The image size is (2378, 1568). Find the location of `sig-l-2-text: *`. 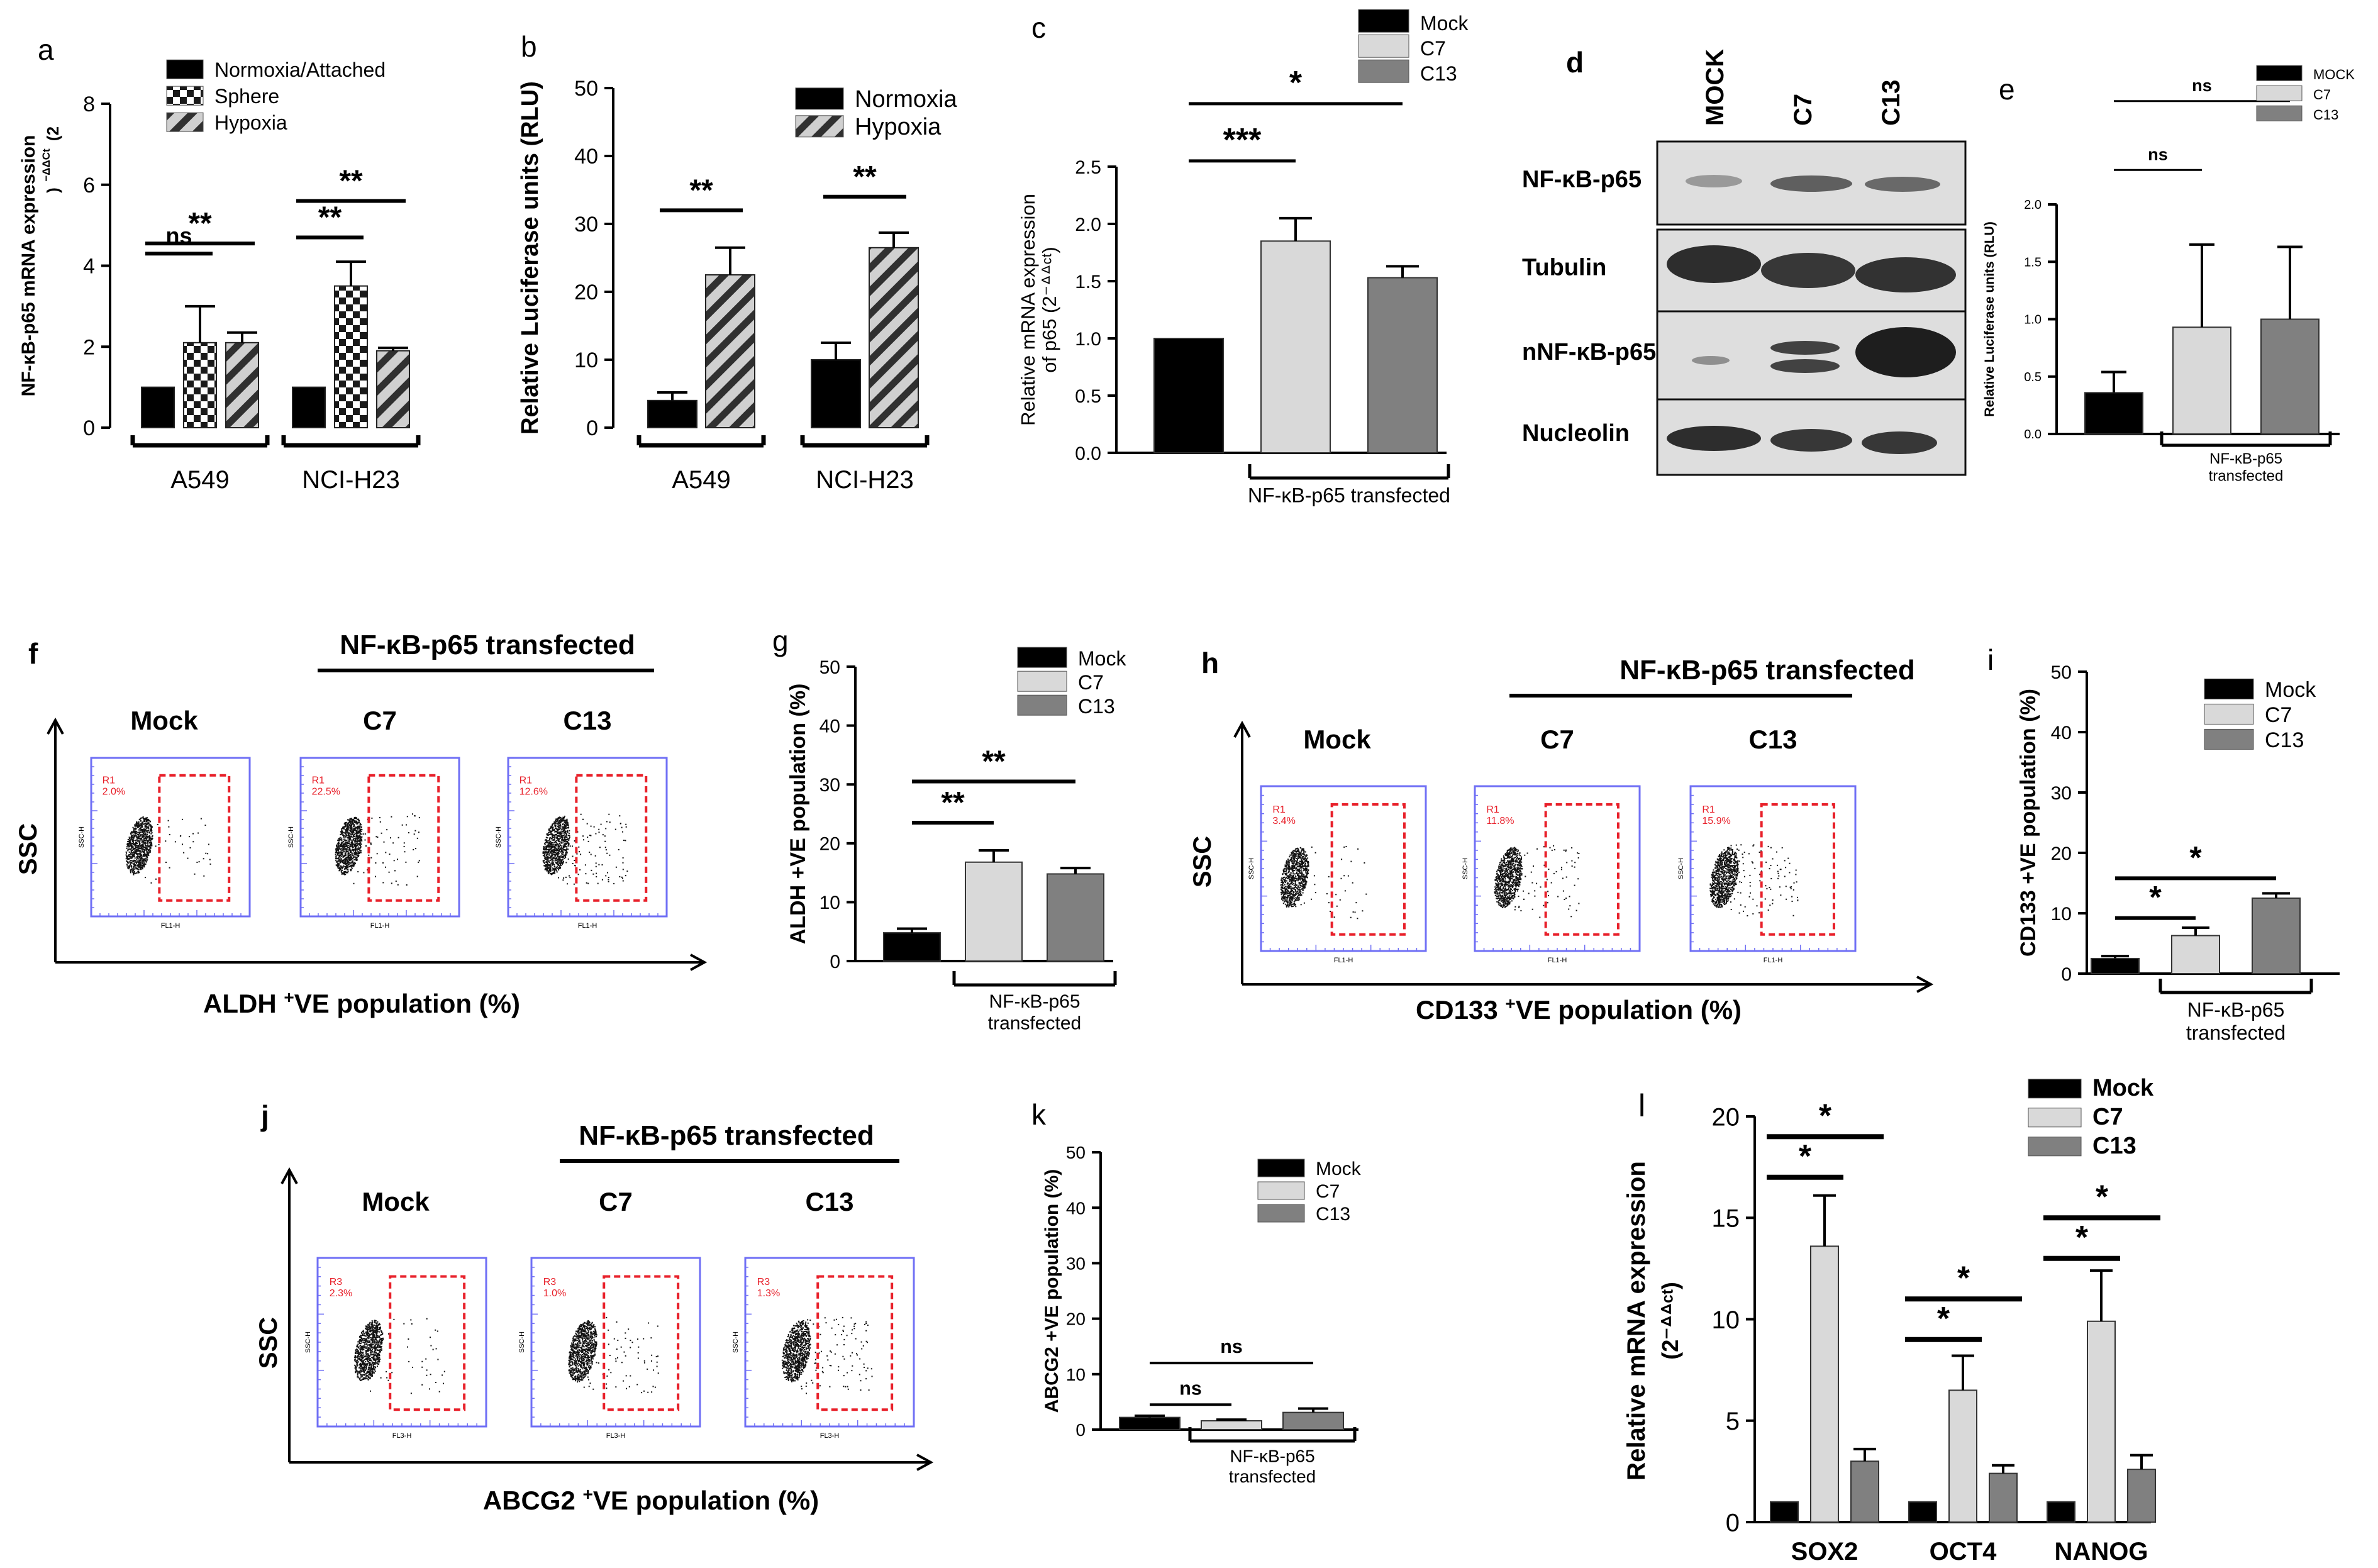

sig-l-2-text: * is located at coordinates (1943, 1319).